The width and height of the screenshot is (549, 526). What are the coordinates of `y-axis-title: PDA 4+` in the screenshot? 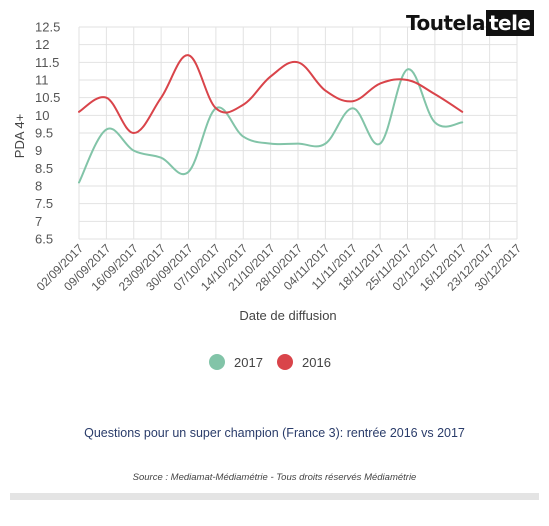 It's located at (19, 136).